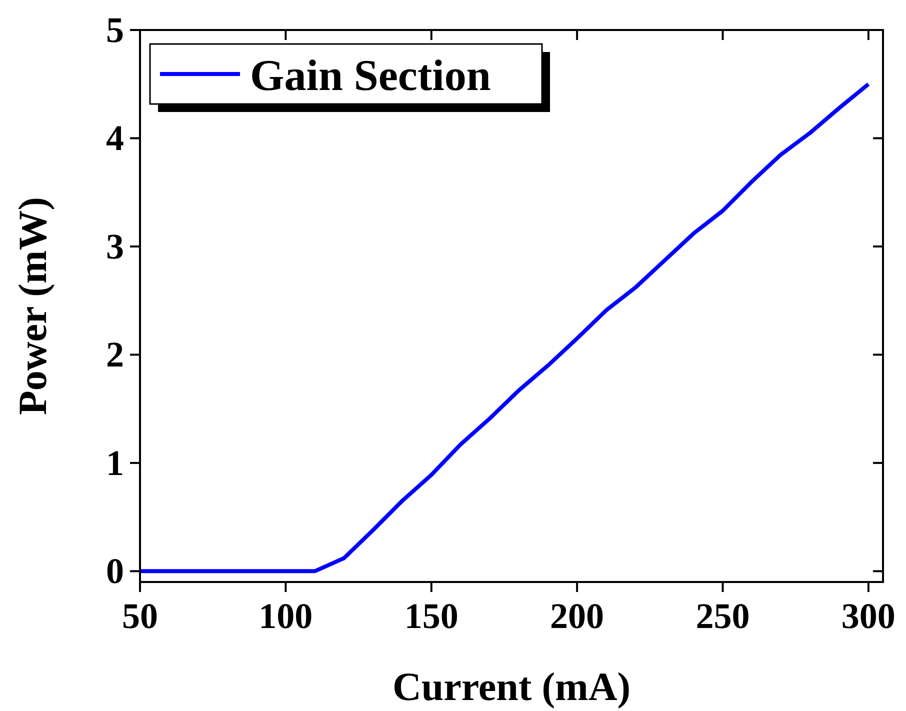 The width and height of the screenshot is (906, 711). What do you see at coordinates (285, 616) in the screenshot?
I see `x-tick-label: 100` at bounding box center [285, 616].